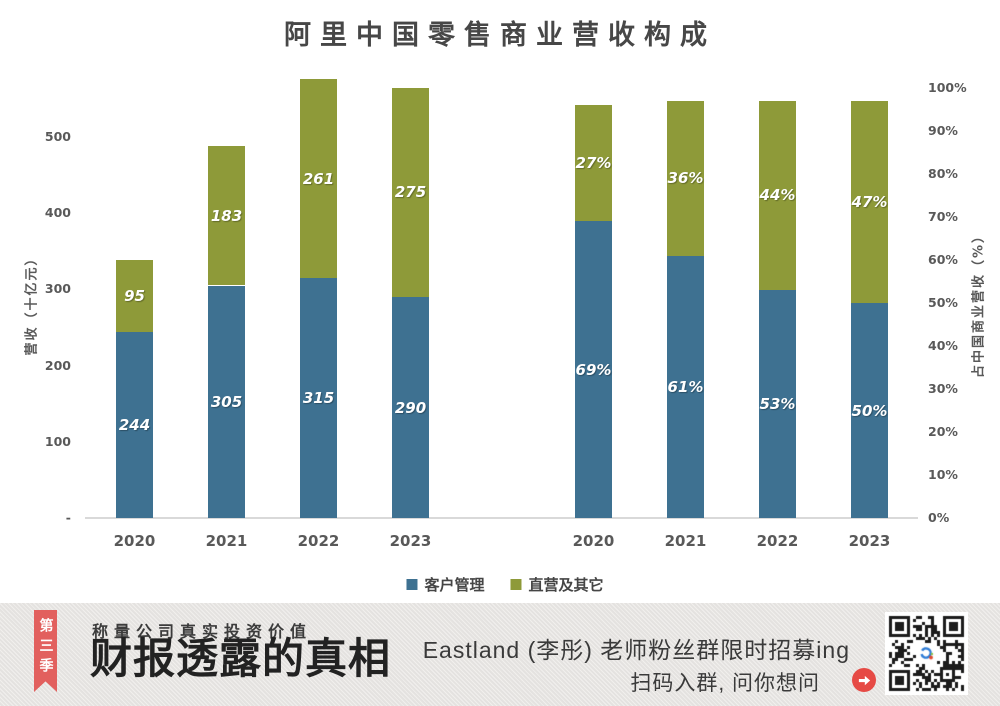 The width and height of the screenshot is (1000, 706). What do you see at coordinates (226, 541) in the screenshot?
I see `x-axis-label-2021: 2021` at bounding box center [226, 541].